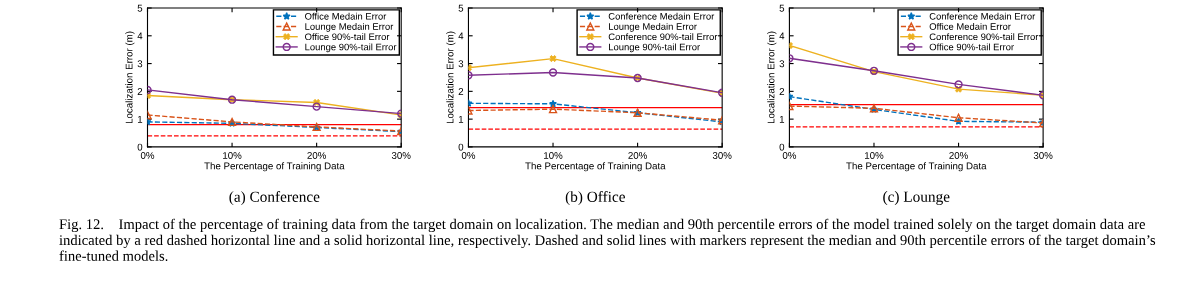  I want to click on caption: Fig. 12. Impact of the percentage of training data from the target domain on localization. The median and 90th percentile errors of the model trained solely on the target domain data are indicated by a red dashed horizontal line and a solid horizontal line, respectively. Dashed and solid lines with markers represent the median and 90th percentile errors of the target domain’s fine-tuned models., so click(607, 239).